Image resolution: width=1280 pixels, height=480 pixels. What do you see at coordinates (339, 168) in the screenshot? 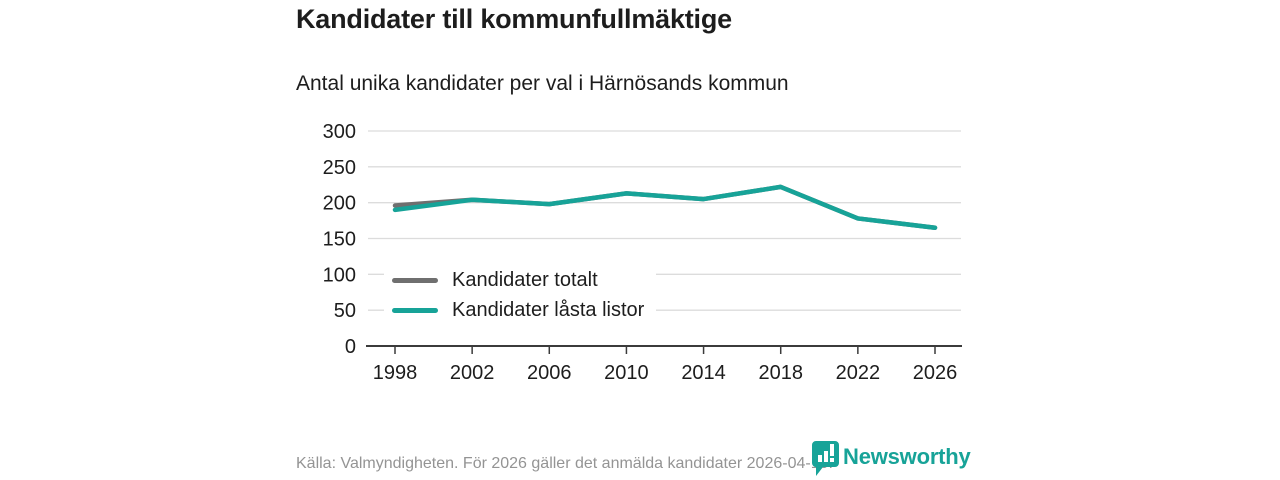
I see `y-tick-label: 250` at bounding box center [339, 168].